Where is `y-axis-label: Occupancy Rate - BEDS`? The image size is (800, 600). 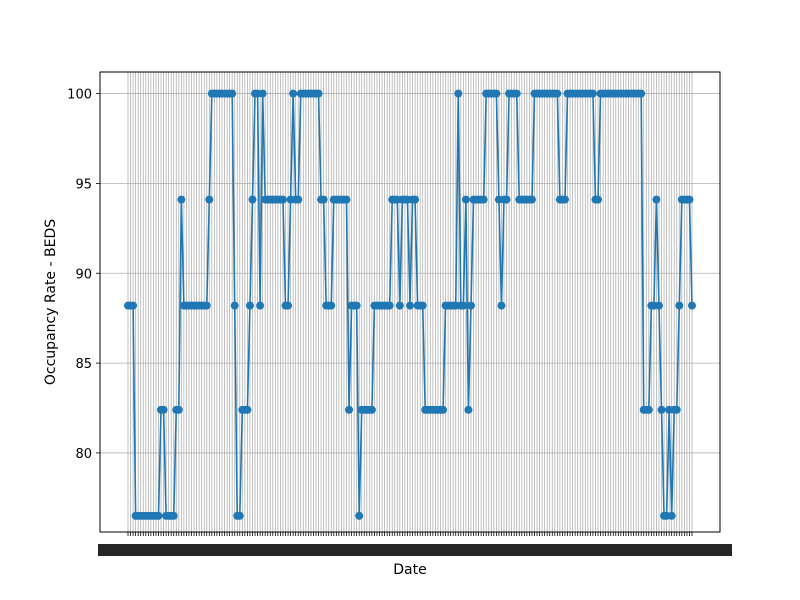 y-axis-label: Occupancy Rate - BEDS is located at coordinates (51, 302).